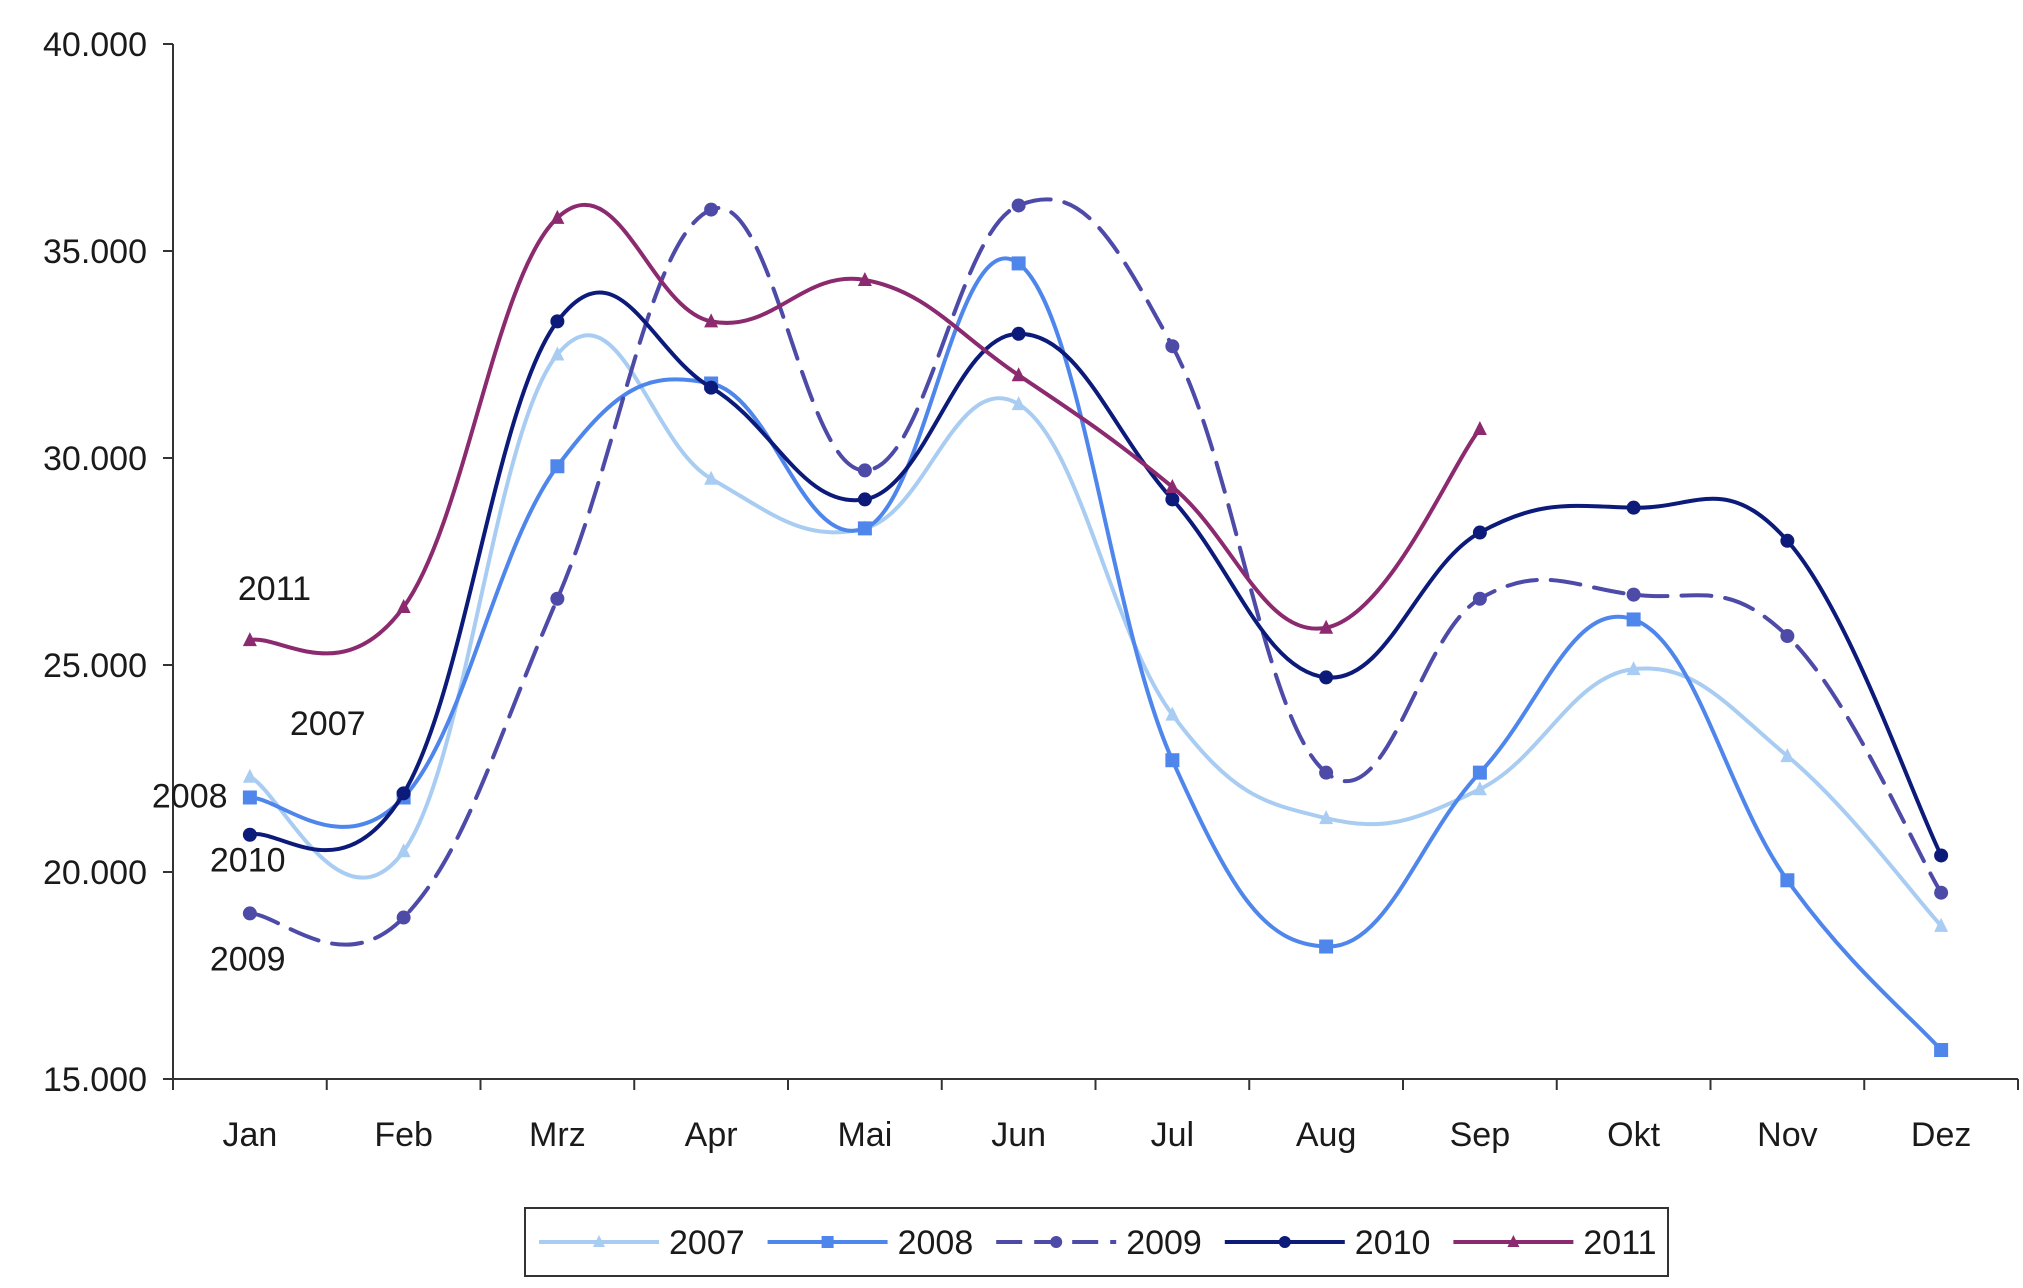 The image size is (2023, 1288). I want to click on x-tick-label: Dez, so click(1941, 1135).